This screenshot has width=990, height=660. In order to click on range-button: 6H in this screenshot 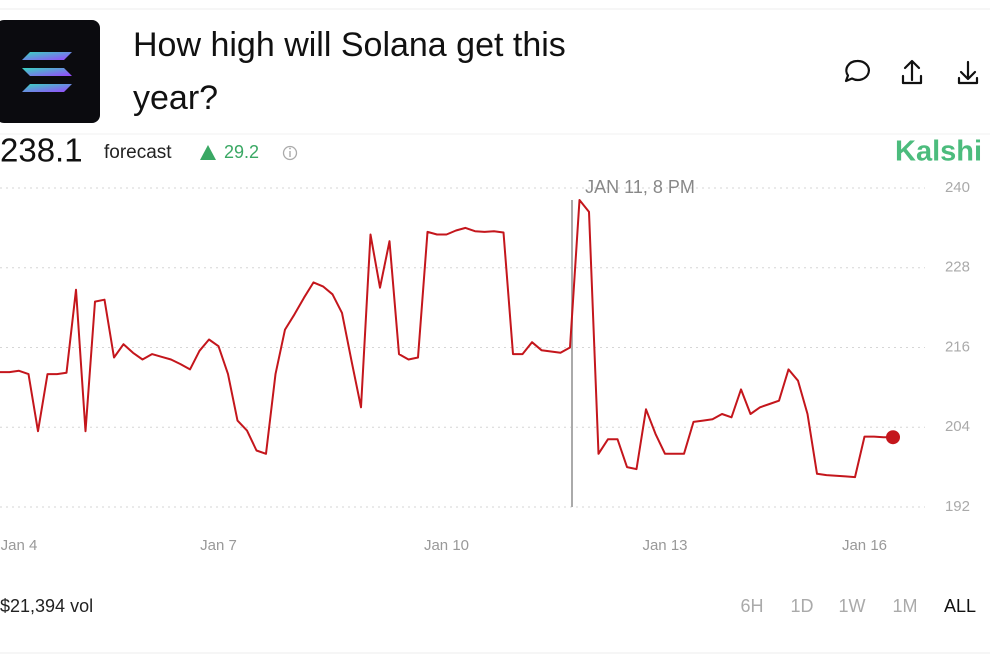, I will do `click(751, 606)`.